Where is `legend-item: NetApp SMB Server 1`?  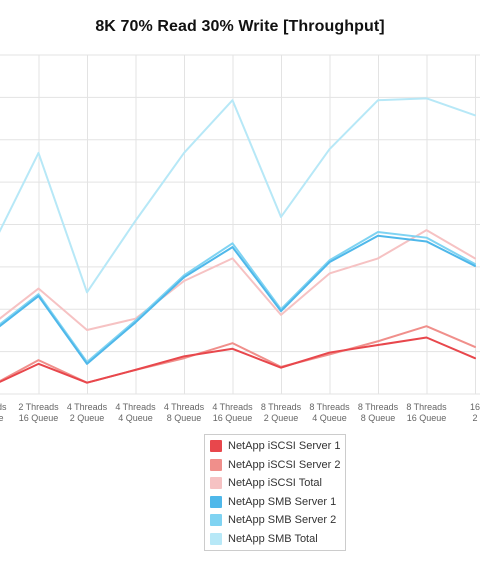 legend-item: NetApp SMB Server 1 is located at coordinates (275, 502).